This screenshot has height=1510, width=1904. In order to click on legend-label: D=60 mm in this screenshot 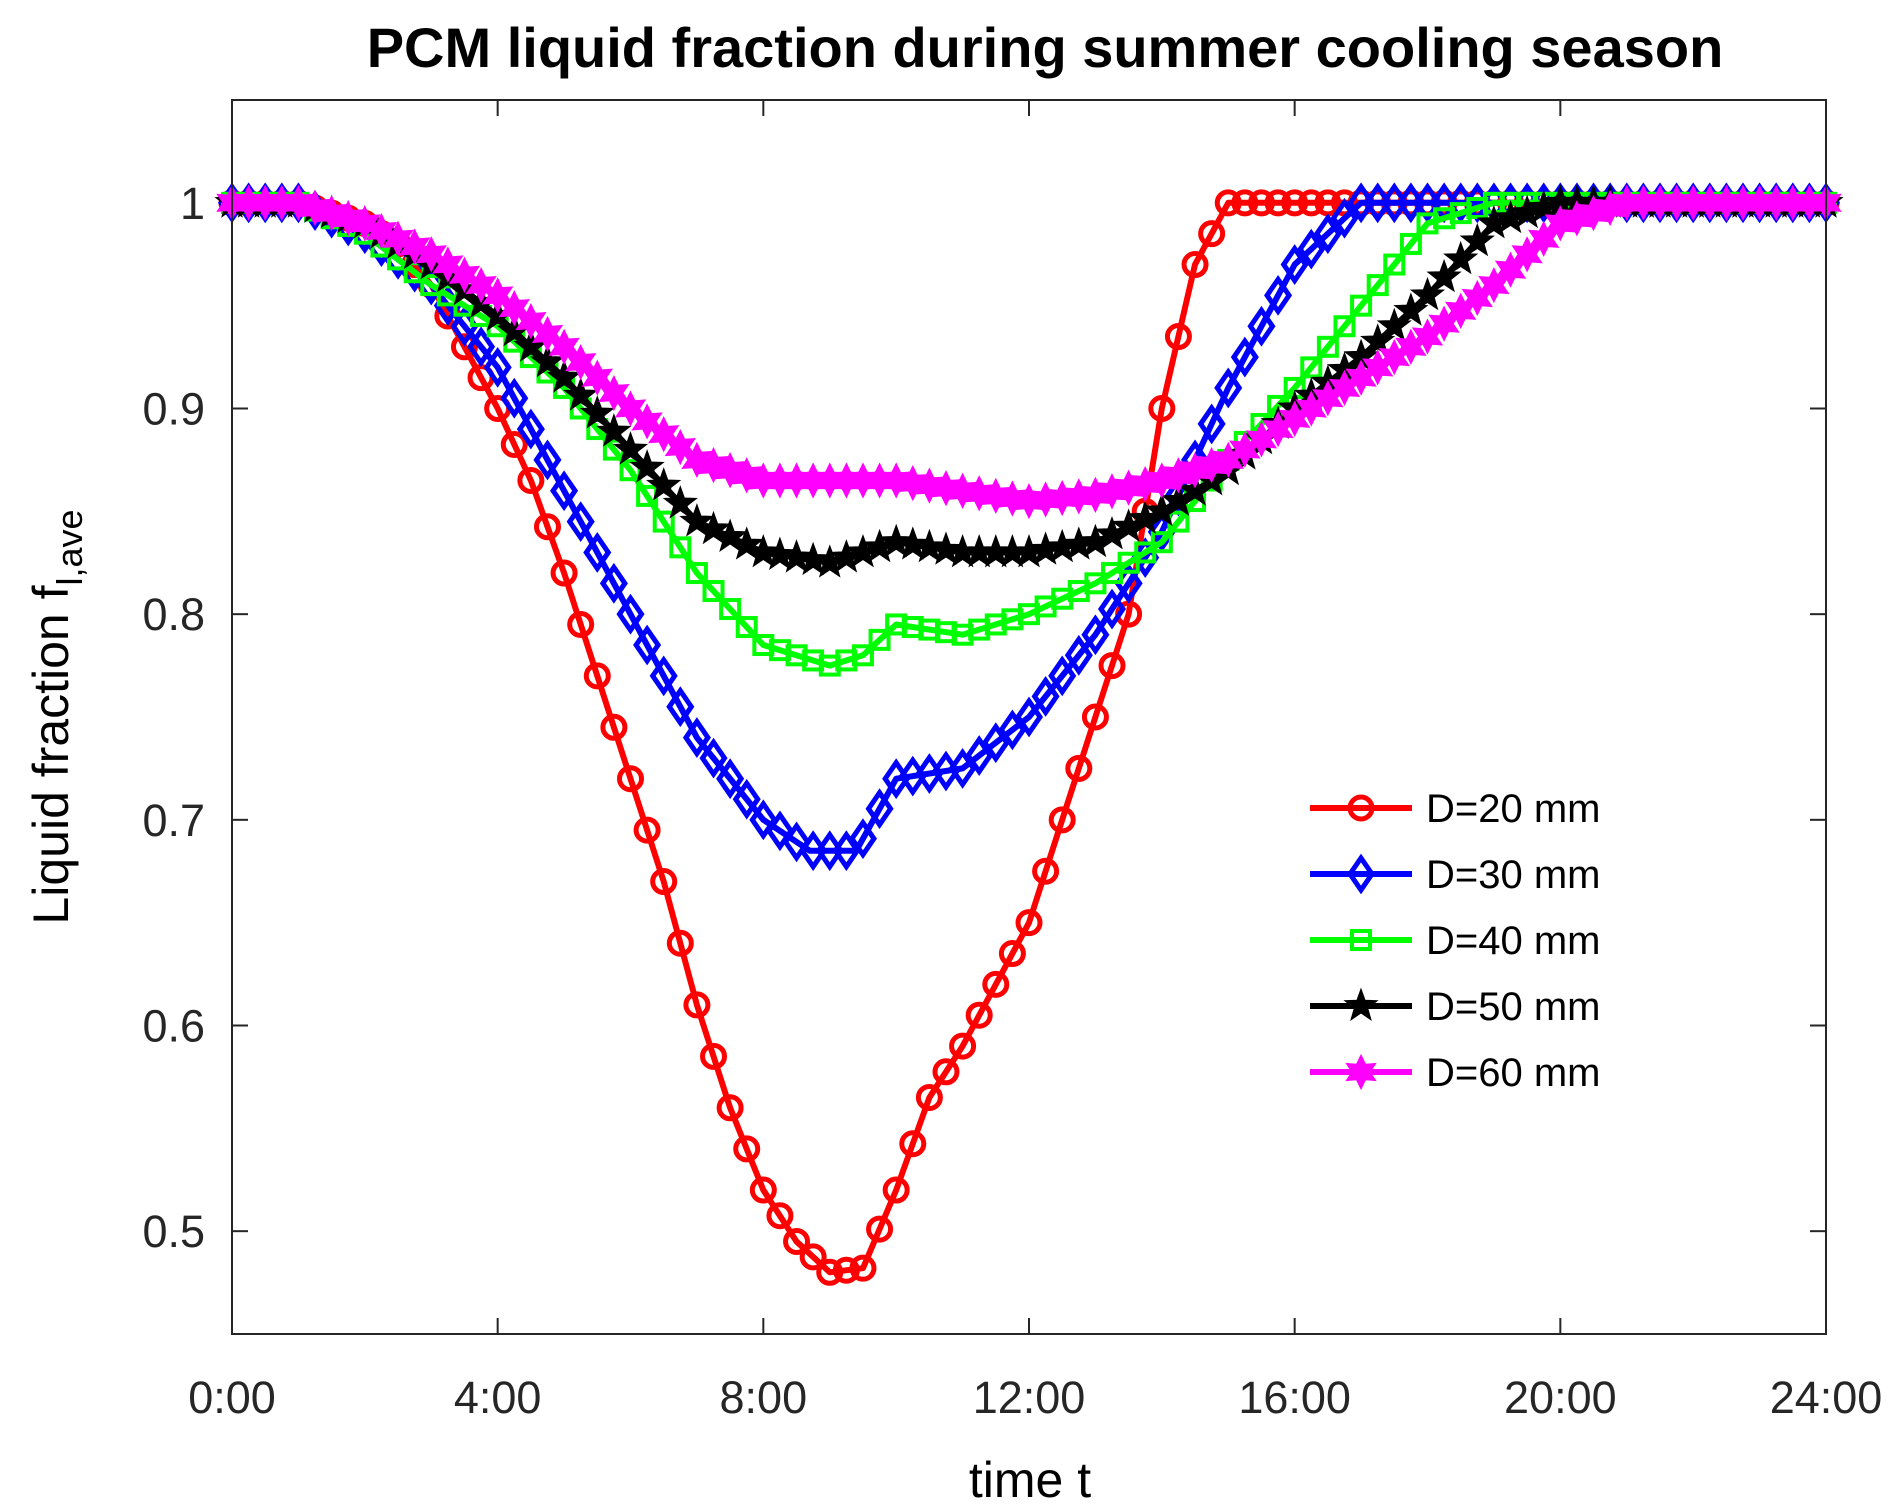, I will do `click(1513, 1073)`.